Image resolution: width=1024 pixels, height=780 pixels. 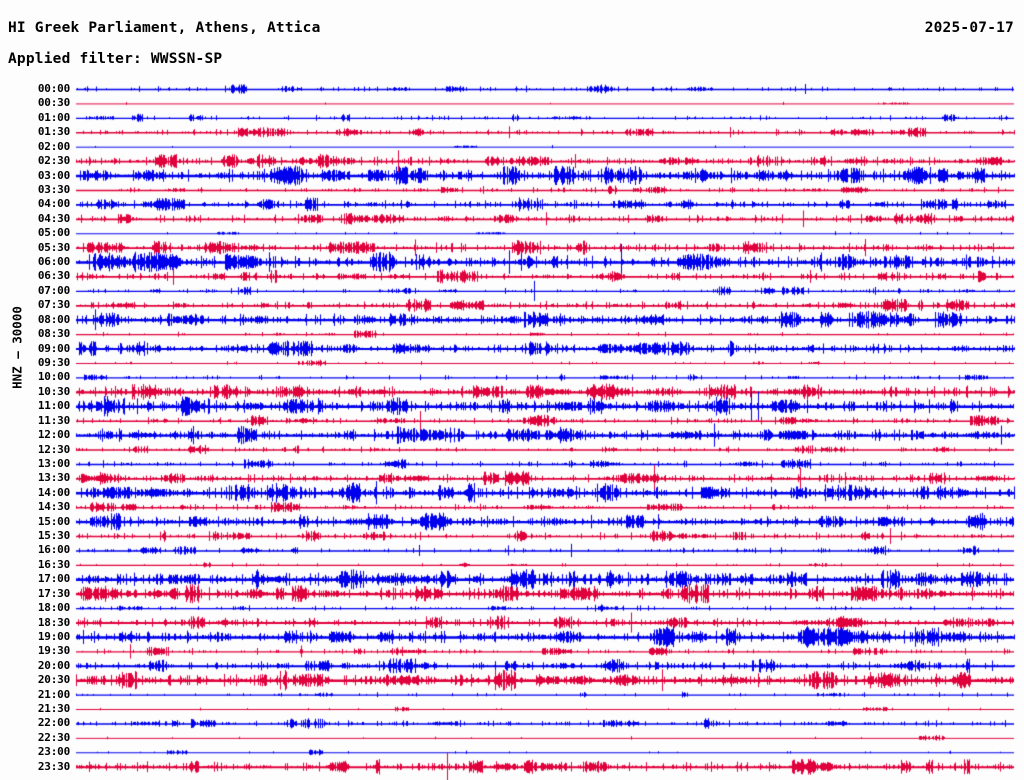 What do you see at coordinates (53, 564) in the screenshot?
I see `time-tick-label: 16:30` at bounding box center [53, 564].